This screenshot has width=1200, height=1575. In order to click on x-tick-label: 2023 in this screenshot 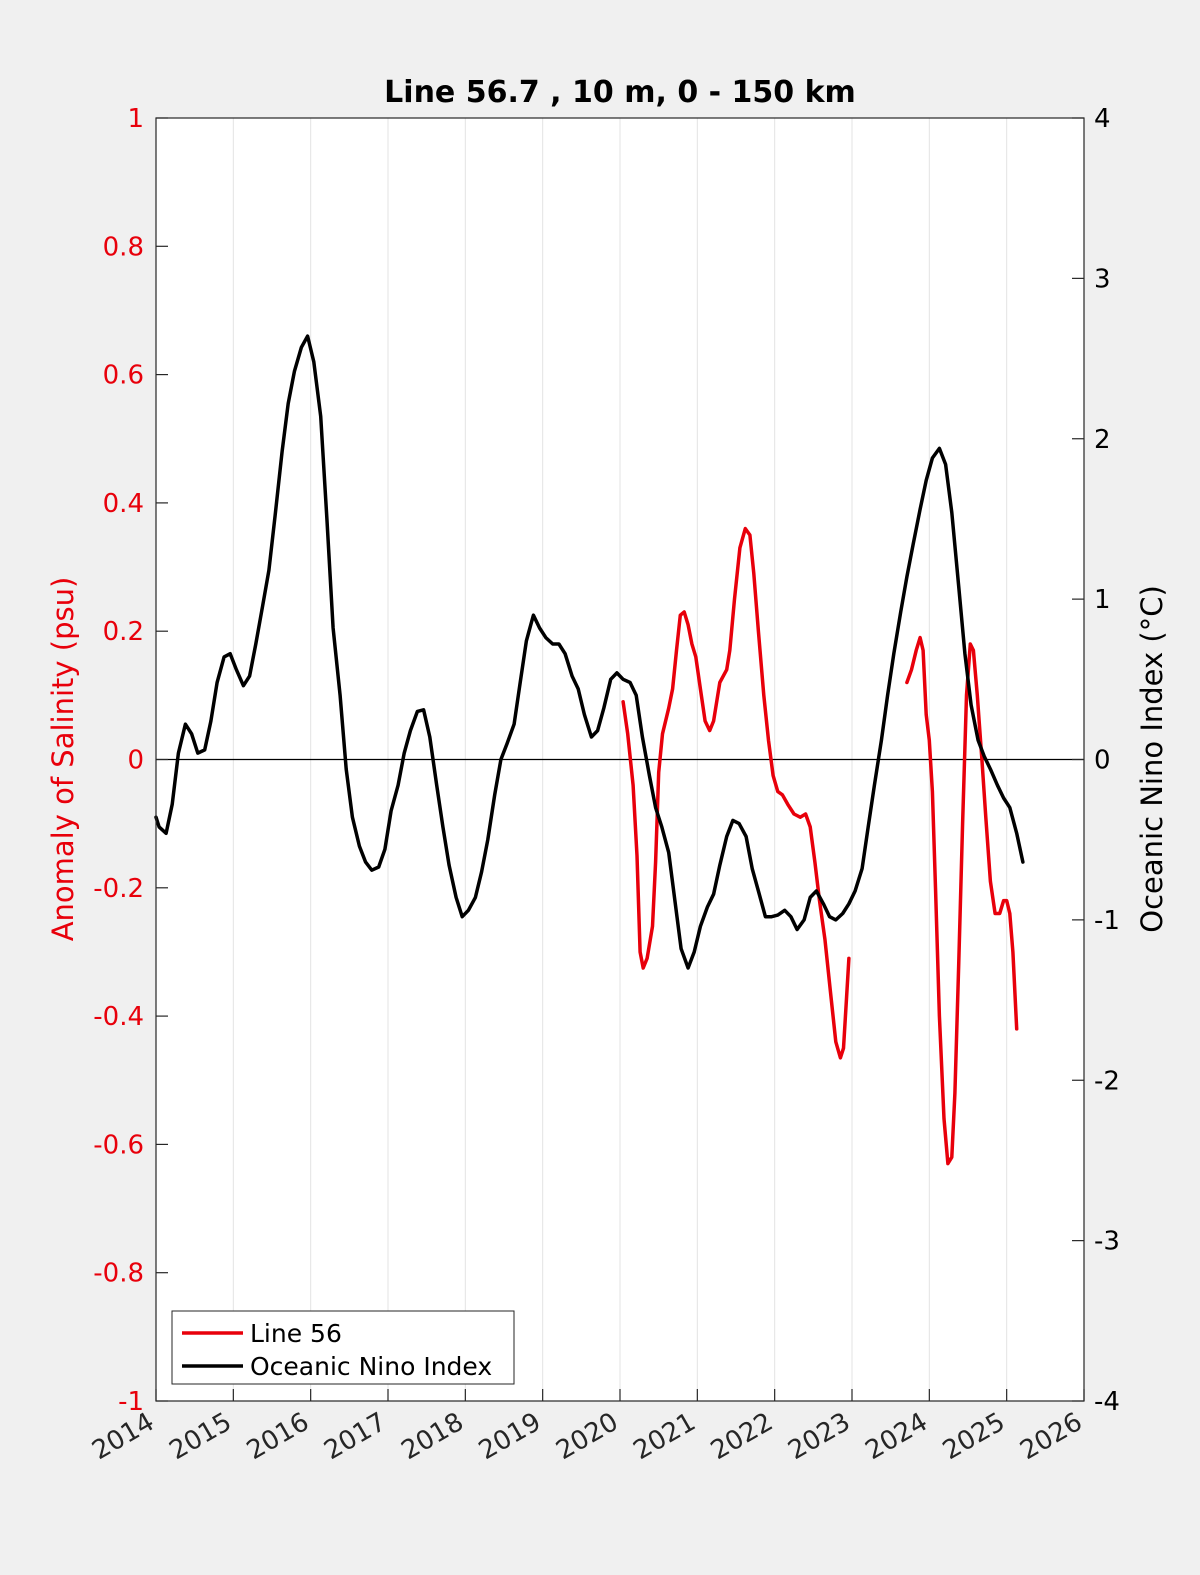, I will do `click(819, 1436)`.